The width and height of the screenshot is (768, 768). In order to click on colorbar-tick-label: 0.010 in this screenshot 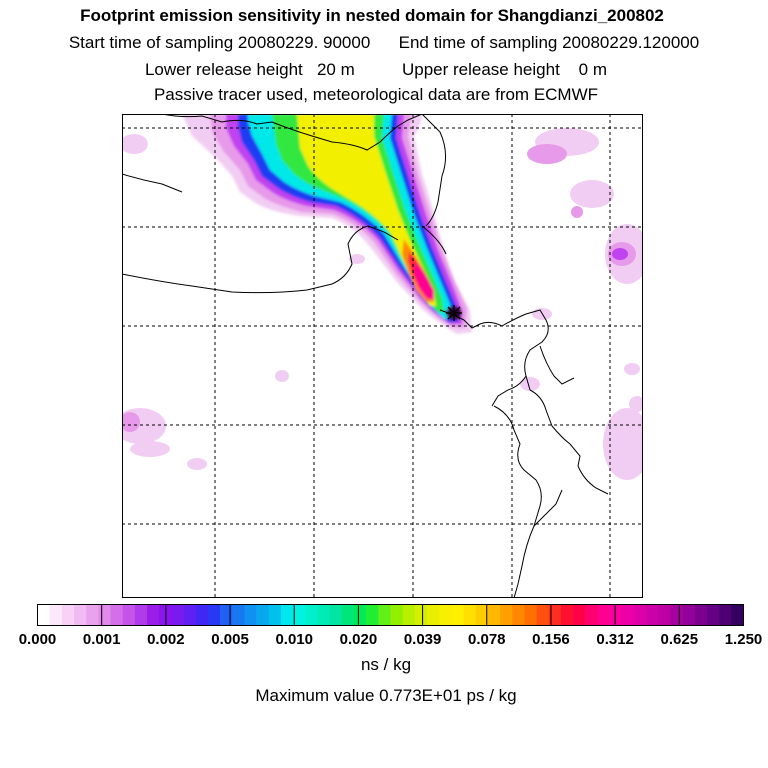, I will do `click(294, 639)`.